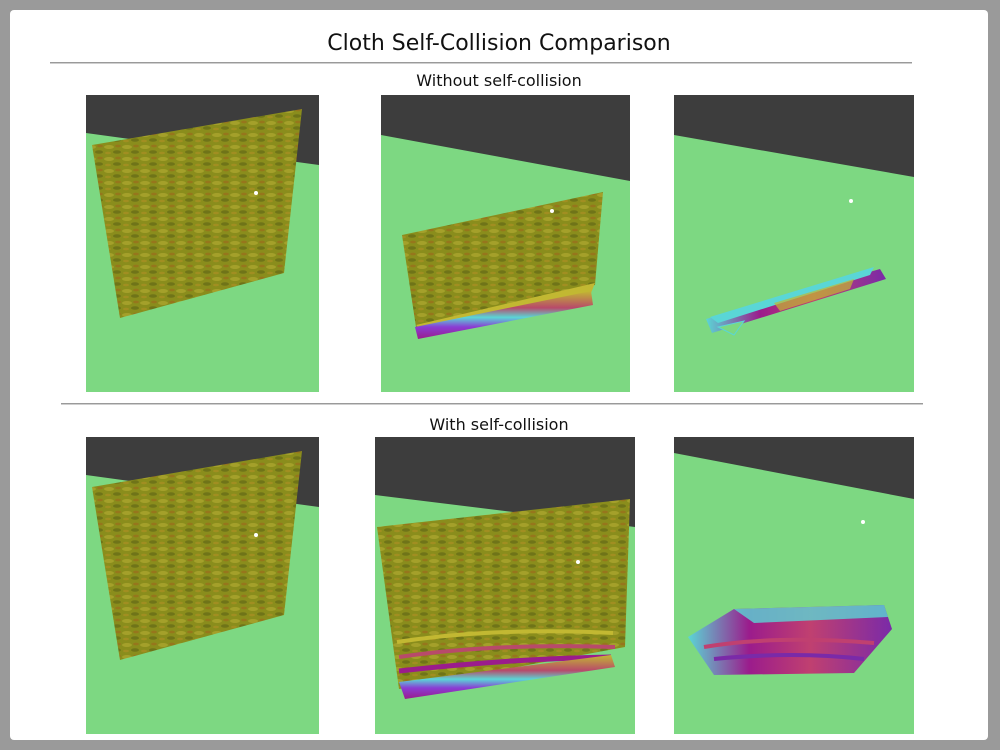 Image resolution: width=1000 pixels, height=750 pixels. Describe the element at coordinates (499, 80) in the screenshot. I see `row-label-without: Without self-collision` at that location.